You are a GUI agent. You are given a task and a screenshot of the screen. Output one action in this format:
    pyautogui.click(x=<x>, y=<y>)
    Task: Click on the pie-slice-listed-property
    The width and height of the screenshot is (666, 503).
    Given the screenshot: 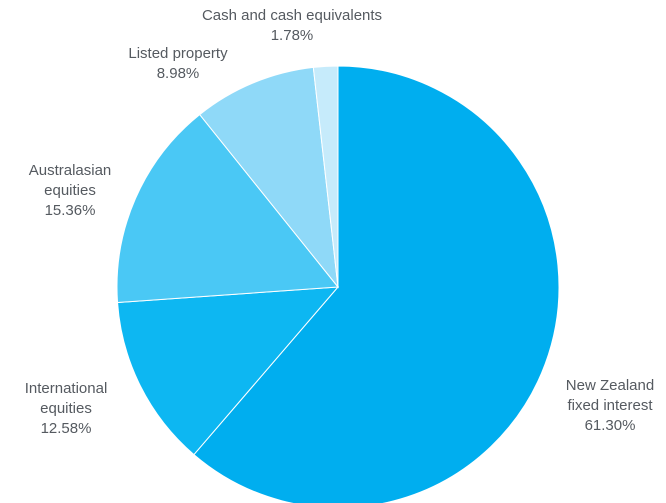 What is the action you would take?
    pyautogui.click(x=269, y=177)
    